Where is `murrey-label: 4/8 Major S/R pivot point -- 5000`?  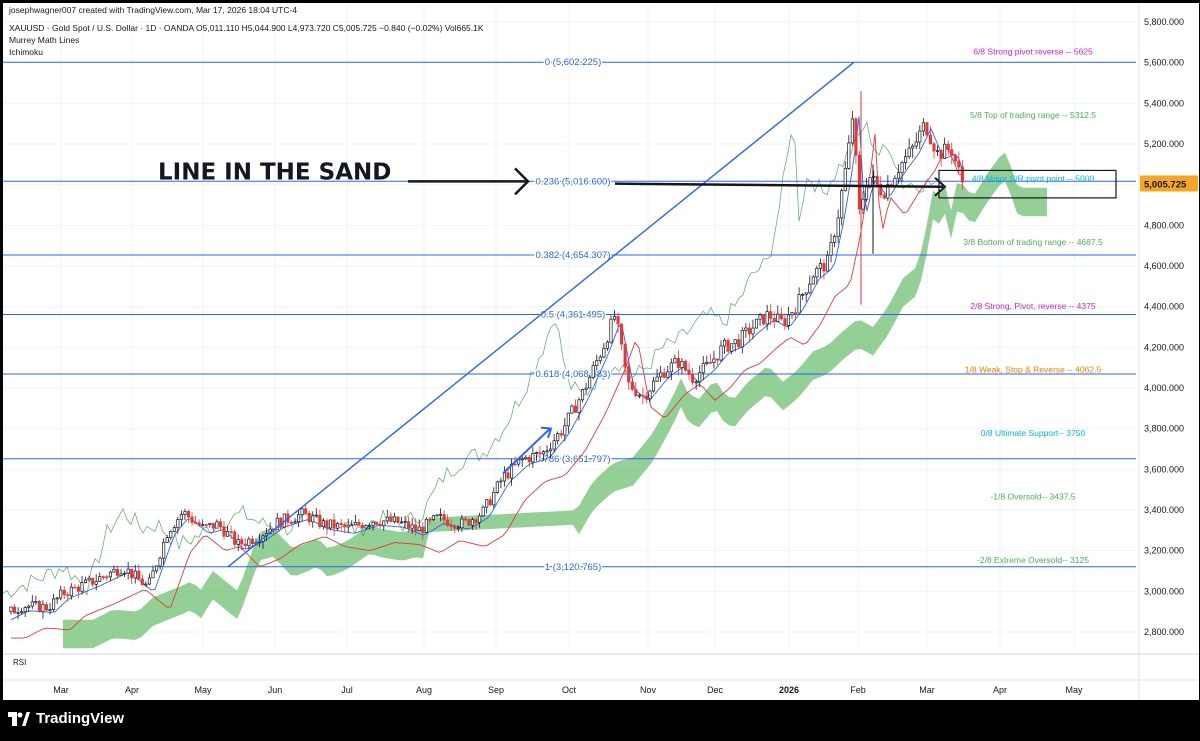
murrey-label: 4/8 Major S/R pivot point -- 5000 is located at coordinates (1033, 179).